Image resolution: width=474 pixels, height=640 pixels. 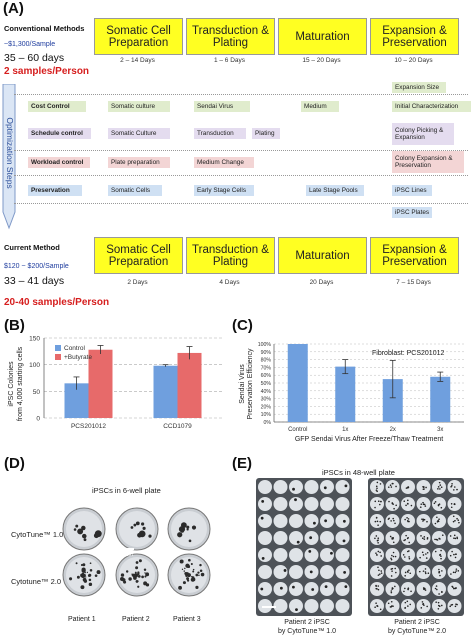 What do you see at coordinates (304, 547) in the screenshot?
I see `plate-image` at bounding box center [304, 547].